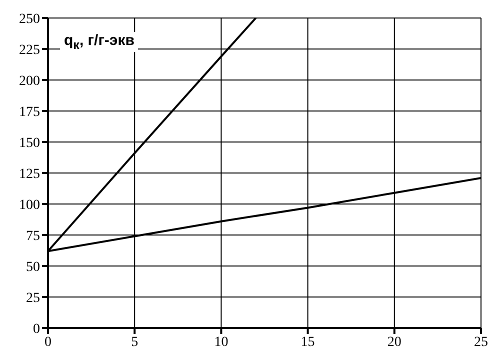 Image resolution: width=495 pixels, height=364 pixels. Describe the element at coordinates (29, 81) in the screenshot. I see `y-tick-label: 200` at that location.